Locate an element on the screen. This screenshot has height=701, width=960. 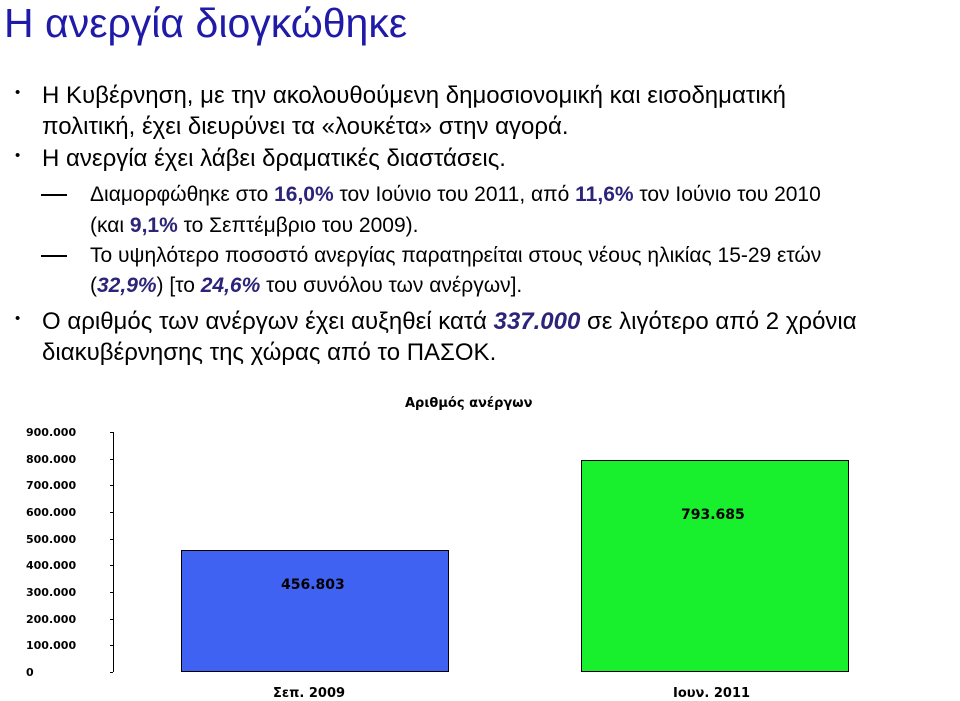
y-tick-label: 800.000 is located at coordinates (51, 459).